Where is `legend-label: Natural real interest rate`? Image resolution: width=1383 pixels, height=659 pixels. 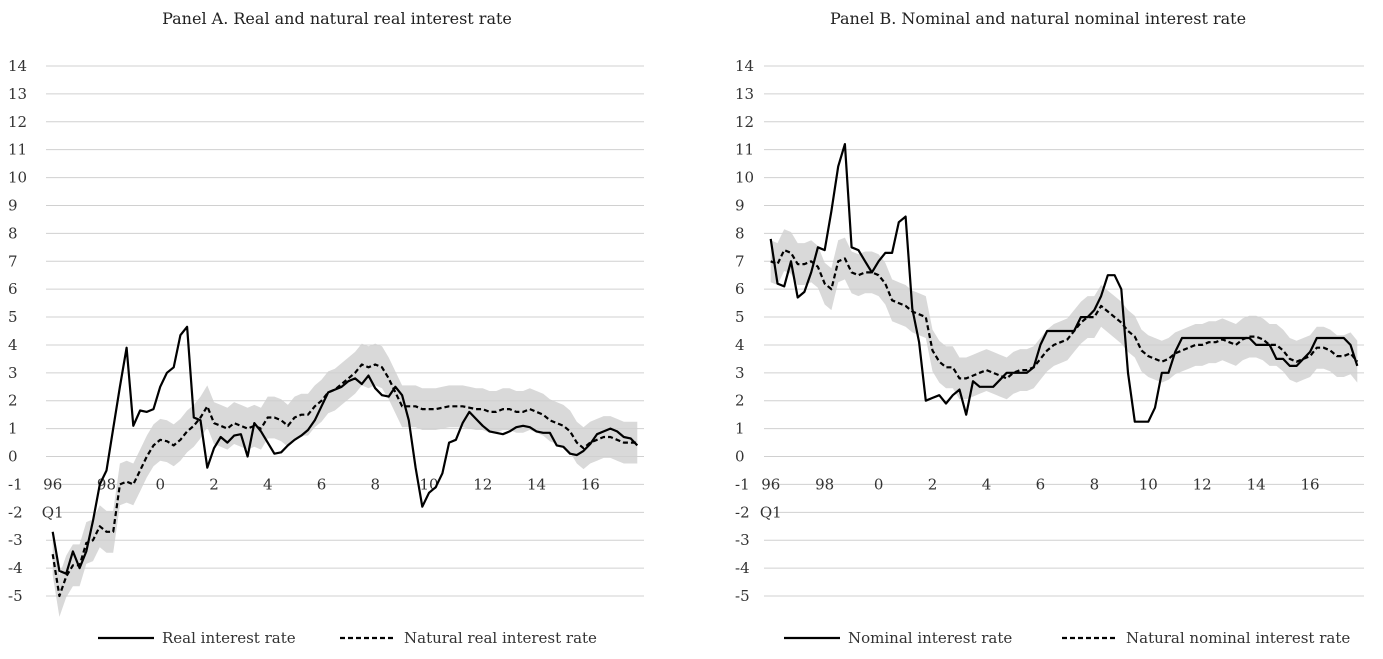
legend-label: Natural real interest rate is located at coordinates (500, 638).